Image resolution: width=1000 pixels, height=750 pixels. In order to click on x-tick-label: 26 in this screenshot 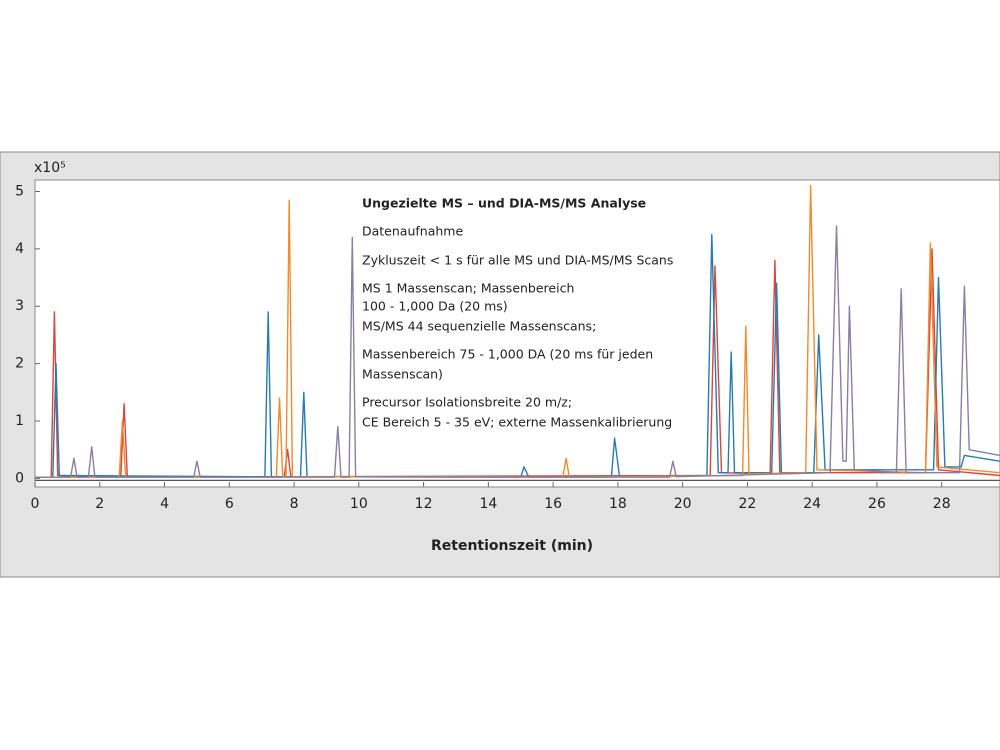, I will do `click(877, 504)`.